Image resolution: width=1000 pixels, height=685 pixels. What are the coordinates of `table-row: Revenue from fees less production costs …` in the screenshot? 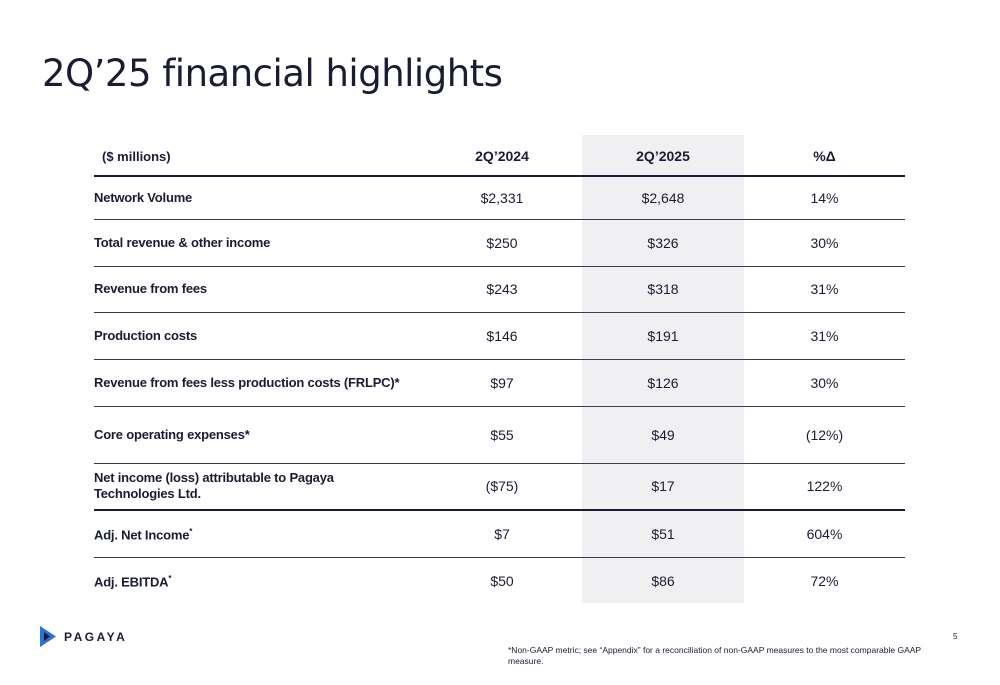 It's located at (499, 383).